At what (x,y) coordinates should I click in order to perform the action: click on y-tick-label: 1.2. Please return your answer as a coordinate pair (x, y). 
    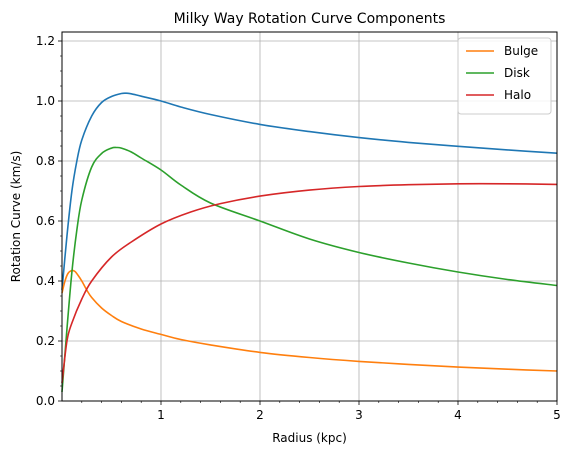
    Looking at the image, I should click on (45, 41).